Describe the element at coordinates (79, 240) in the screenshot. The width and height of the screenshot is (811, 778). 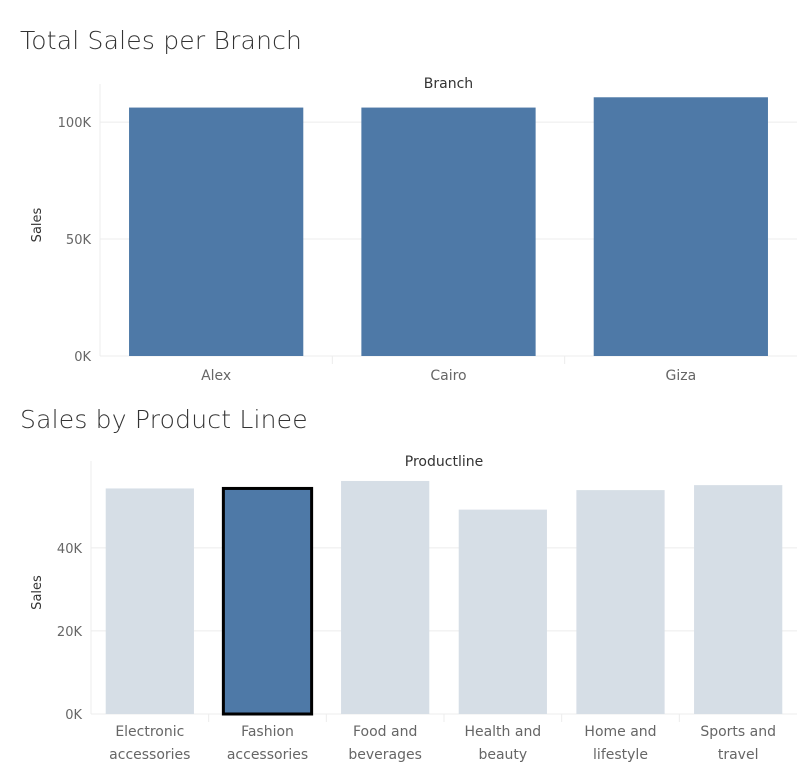
I see `y-tick-label: 50K` at that location.